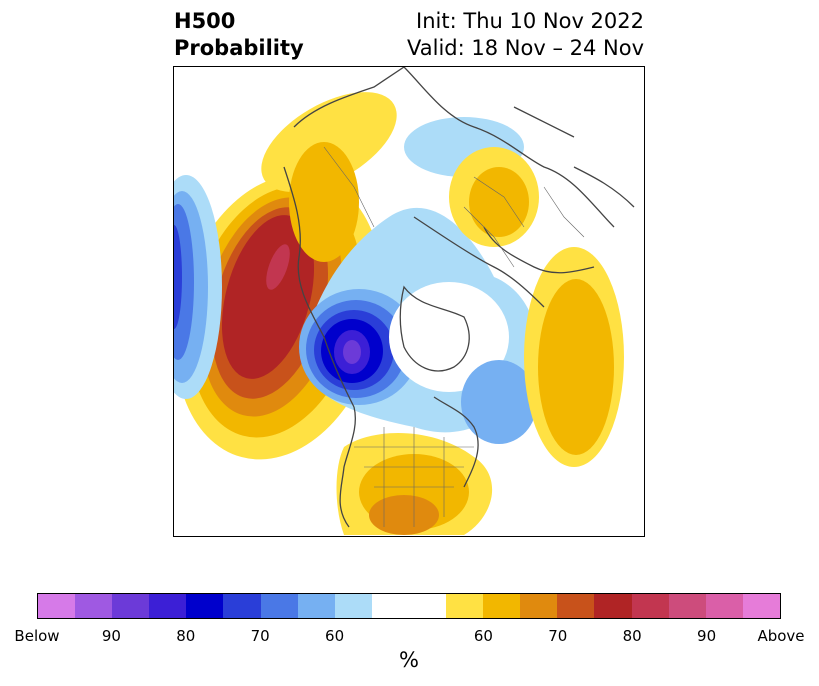 This screenshot has height=686, width=819. I want to click on map-title: H500 Probability, so click(239, 35).